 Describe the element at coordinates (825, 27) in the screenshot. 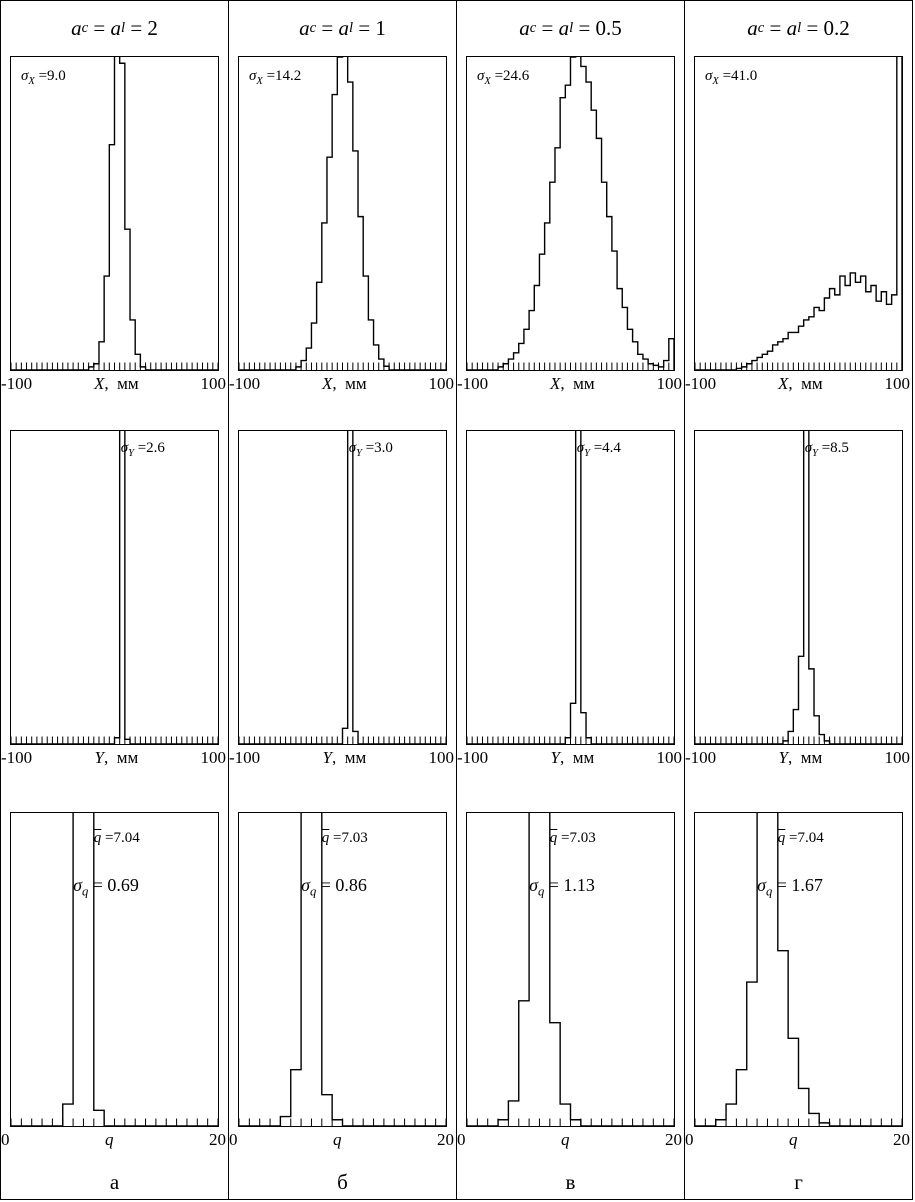

I see `header-value: = 0.2` at that location.